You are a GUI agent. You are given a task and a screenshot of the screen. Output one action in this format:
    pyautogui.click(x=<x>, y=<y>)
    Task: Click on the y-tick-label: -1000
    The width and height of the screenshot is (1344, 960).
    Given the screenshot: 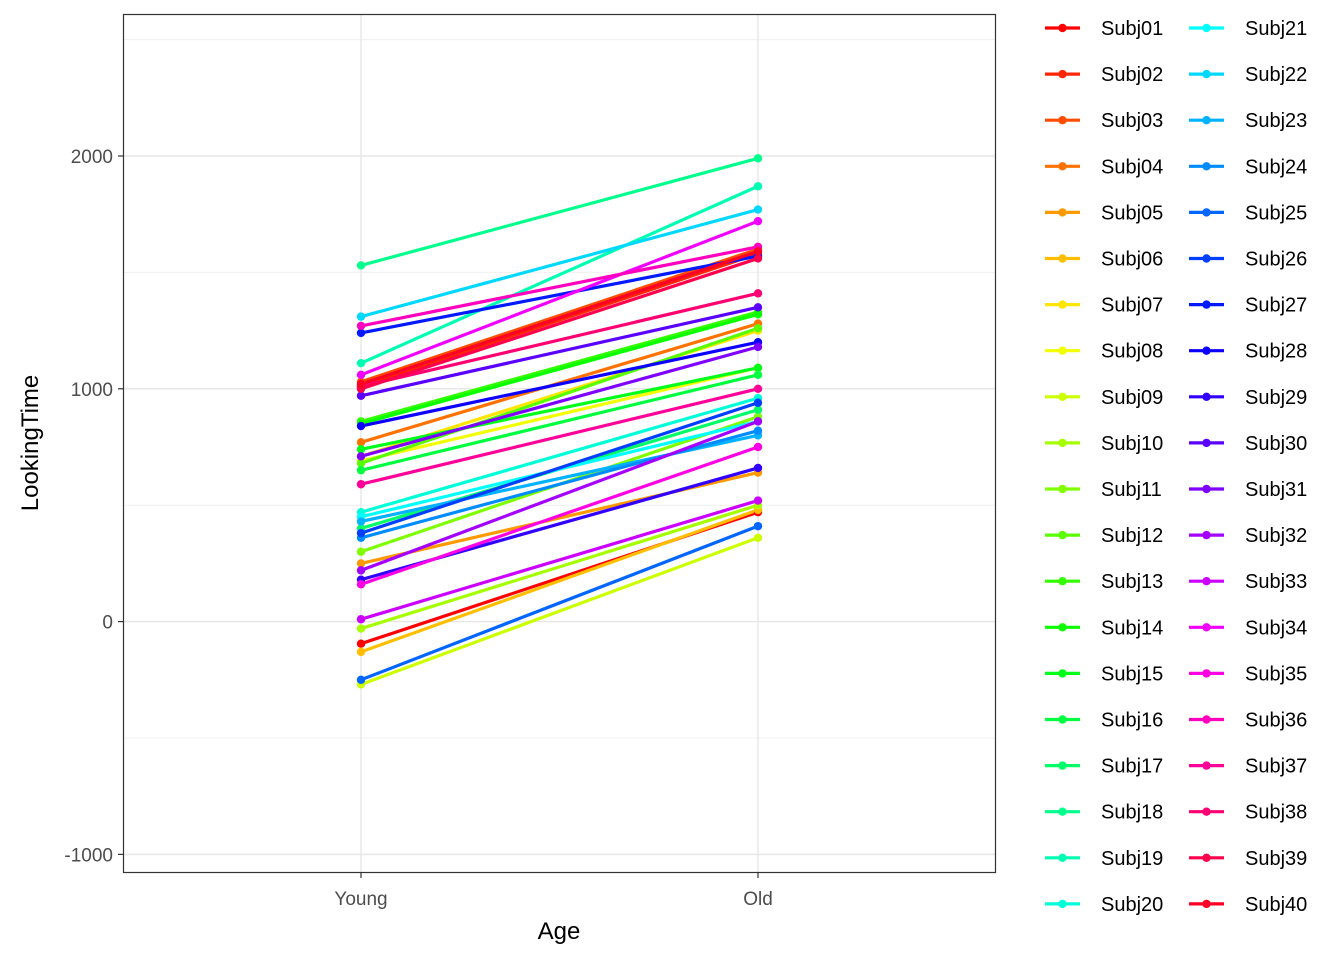 What is the action you would take?
    pyautogui.click(x=88, y=855)
    